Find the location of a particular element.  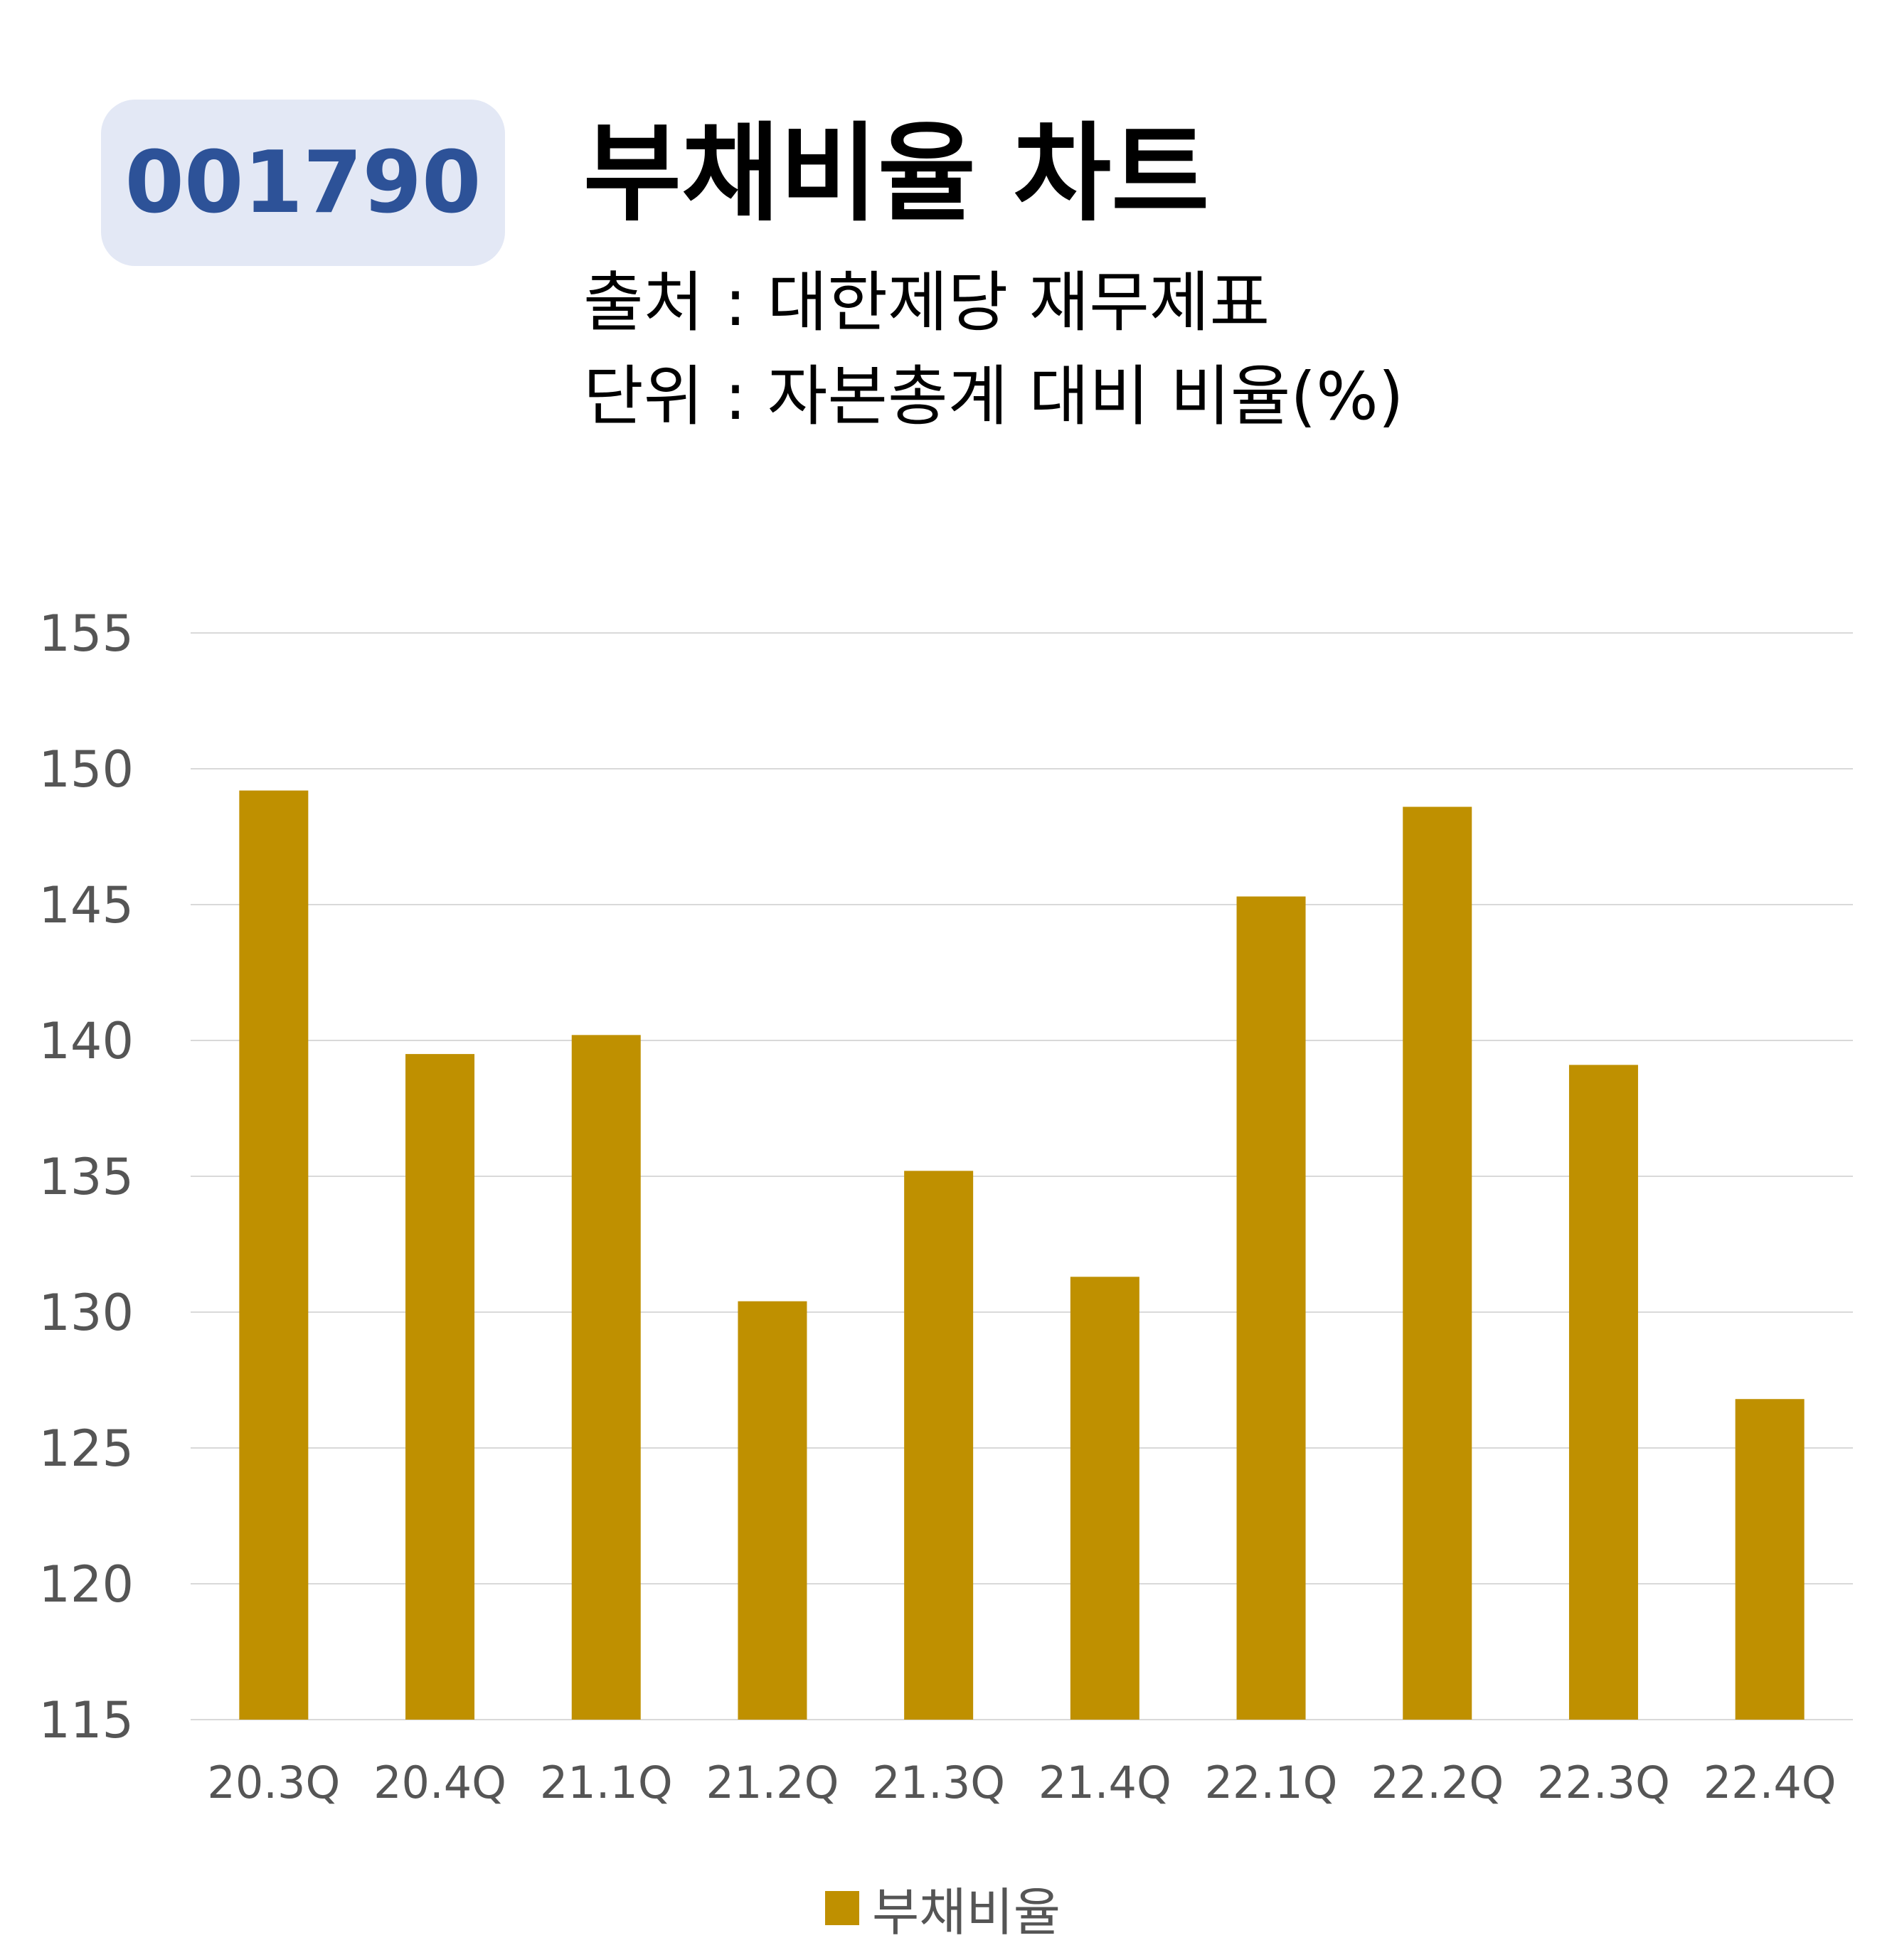

legend-label: 부채비율 is located at coordinates (967, 1912).